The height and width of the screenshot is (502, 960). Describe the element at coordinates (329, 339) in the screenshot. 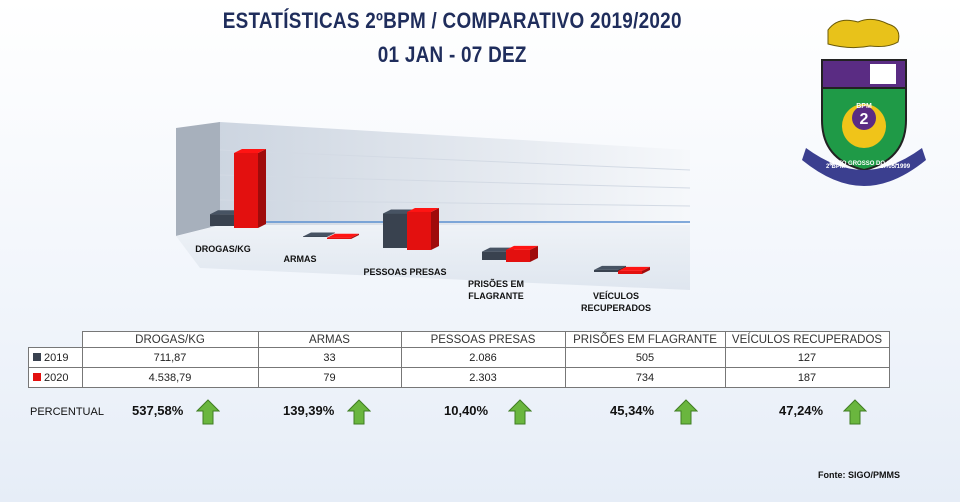

I see `column-header: ARMAS` at that location.